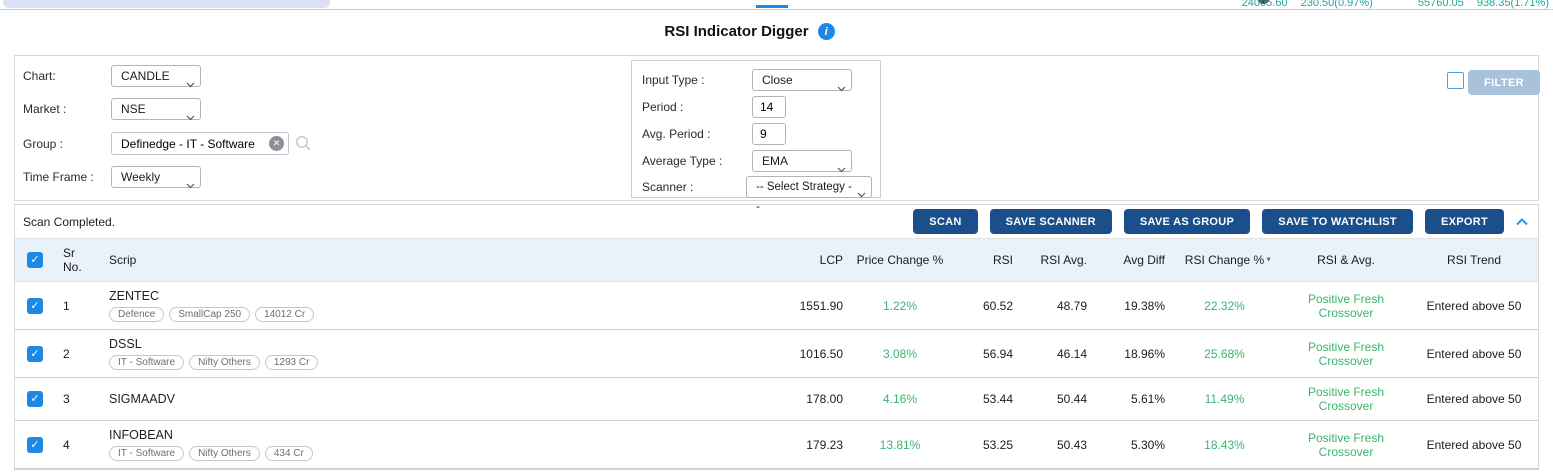 Image resolution: width=1553 pixels, height=472 pixels. What do you see at coordinates (900, 444) in the screenshot?
I see `price-change-cell: 13.81%` at bounding box center [900, 444].